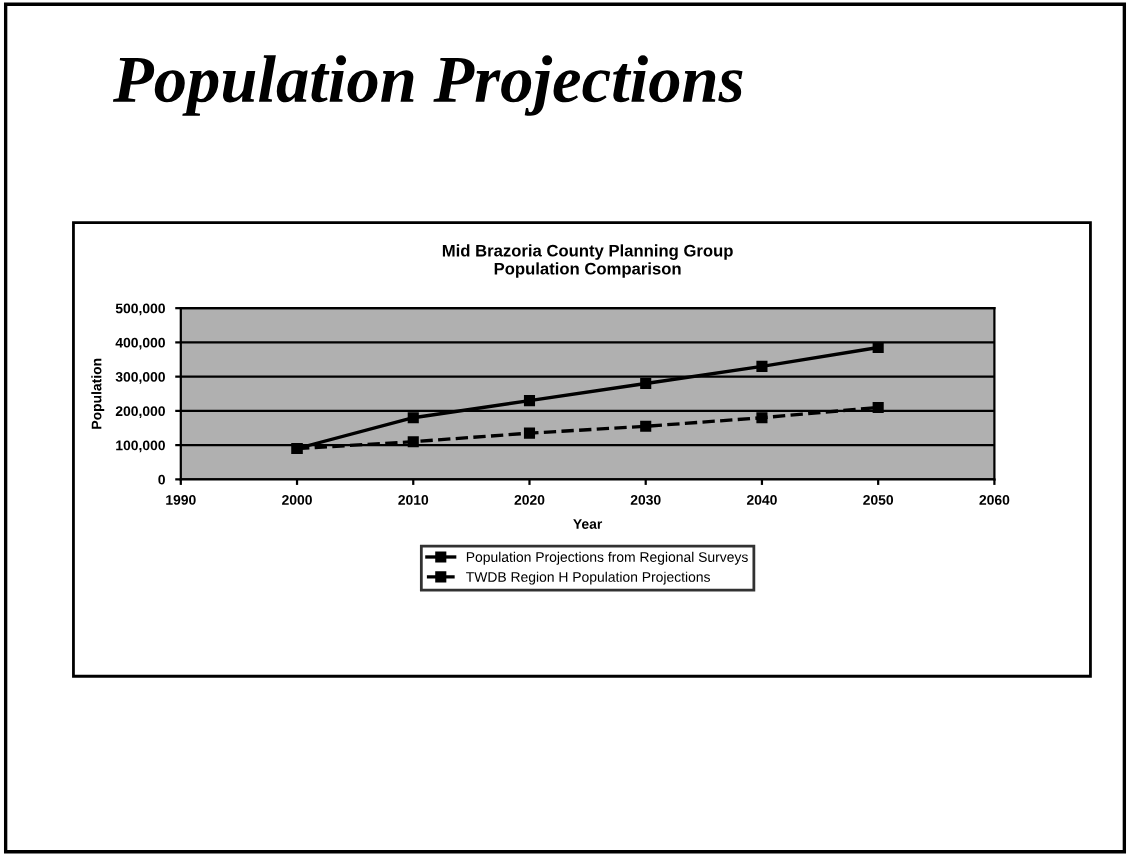  What do you see at coordinates (587, 261) in the screenshot?
I see `chart-subtitle: Mid Brazoria County Planning Group Population Comparison` at bounding box center [587, 261].